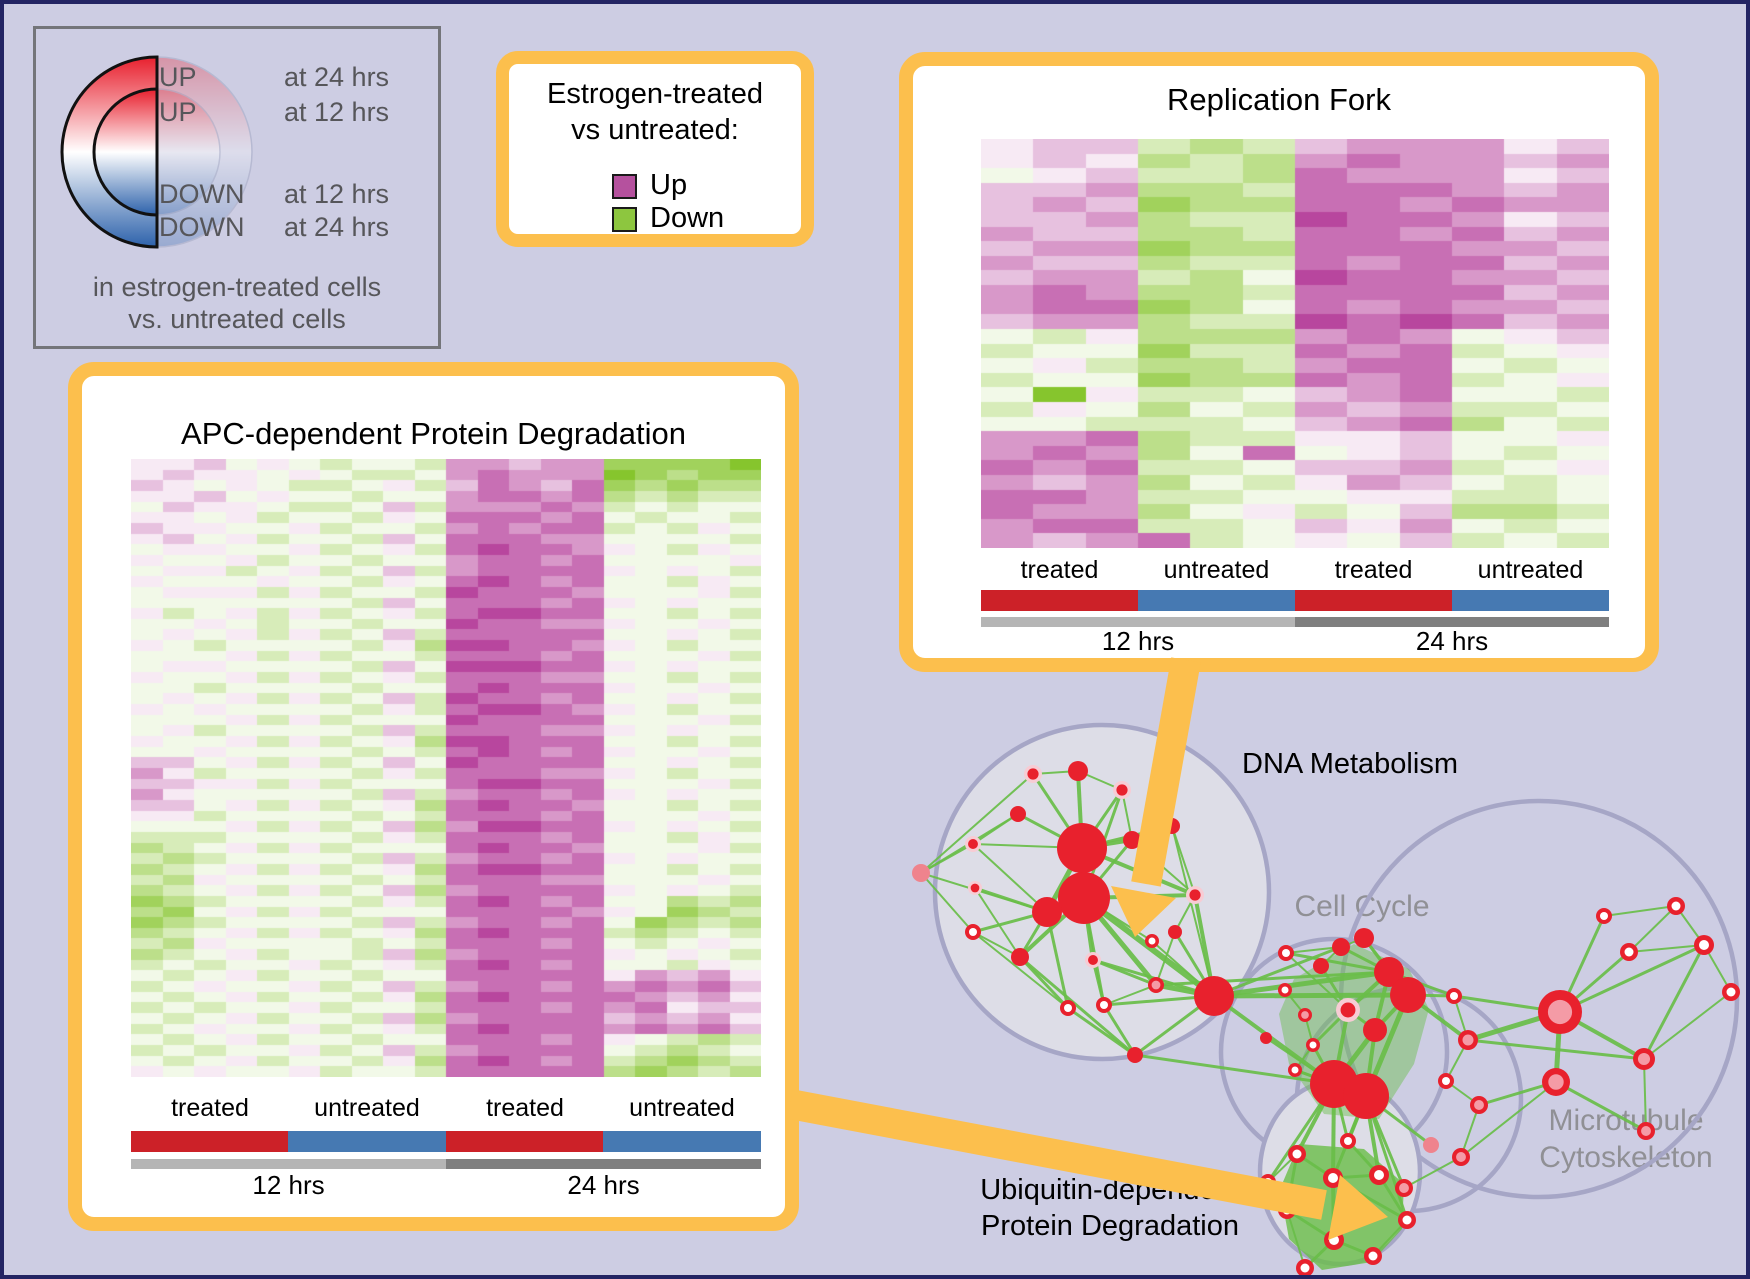 This screenshot has width=1750, height=1279. What do you see at coordinates (624, 186) in the screenshot?
I see `up-color-swatch` at bounding box center [624, 186].